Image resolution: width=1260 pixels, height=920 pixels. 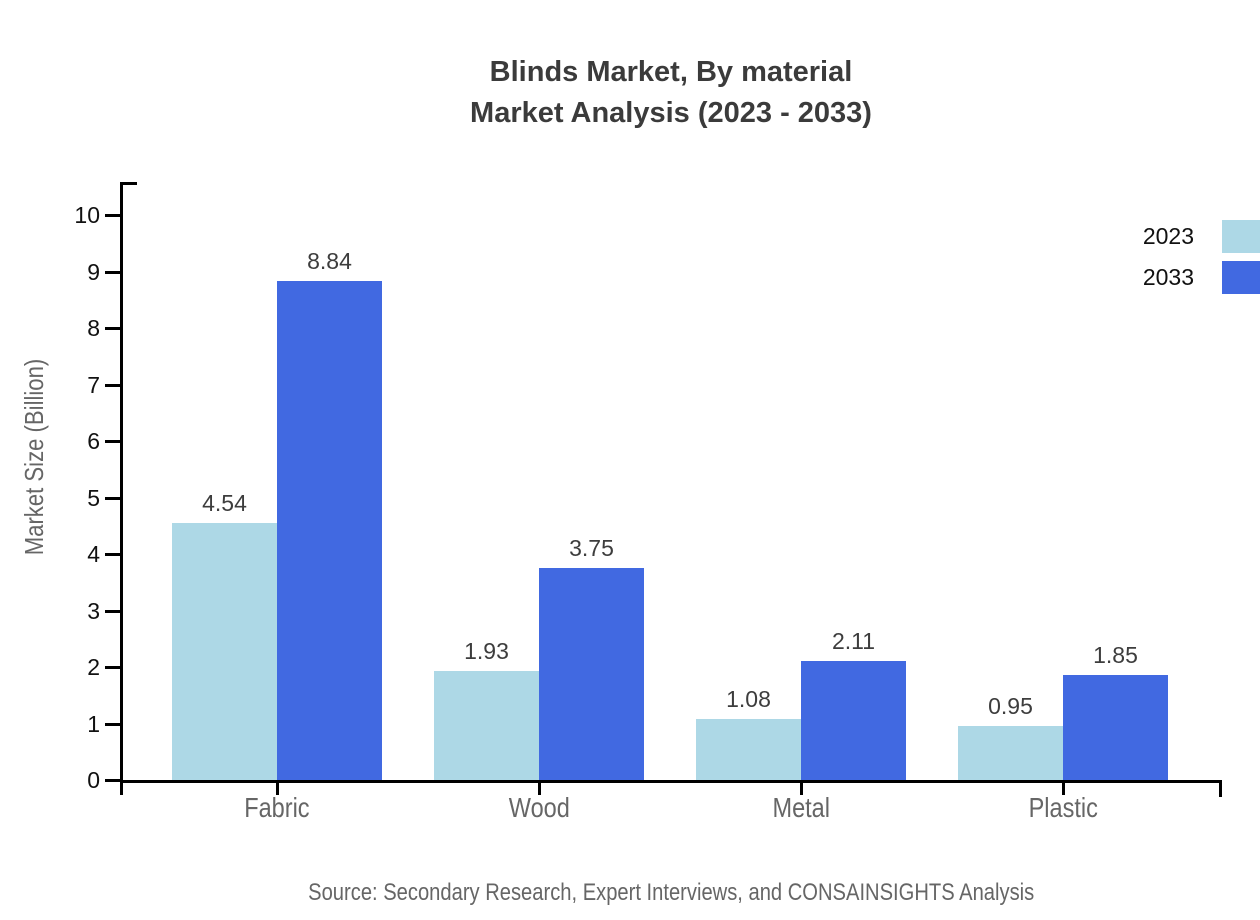 I want to click on chart-title-line1: Blinds Market, By material, so click(x=671, y=72).